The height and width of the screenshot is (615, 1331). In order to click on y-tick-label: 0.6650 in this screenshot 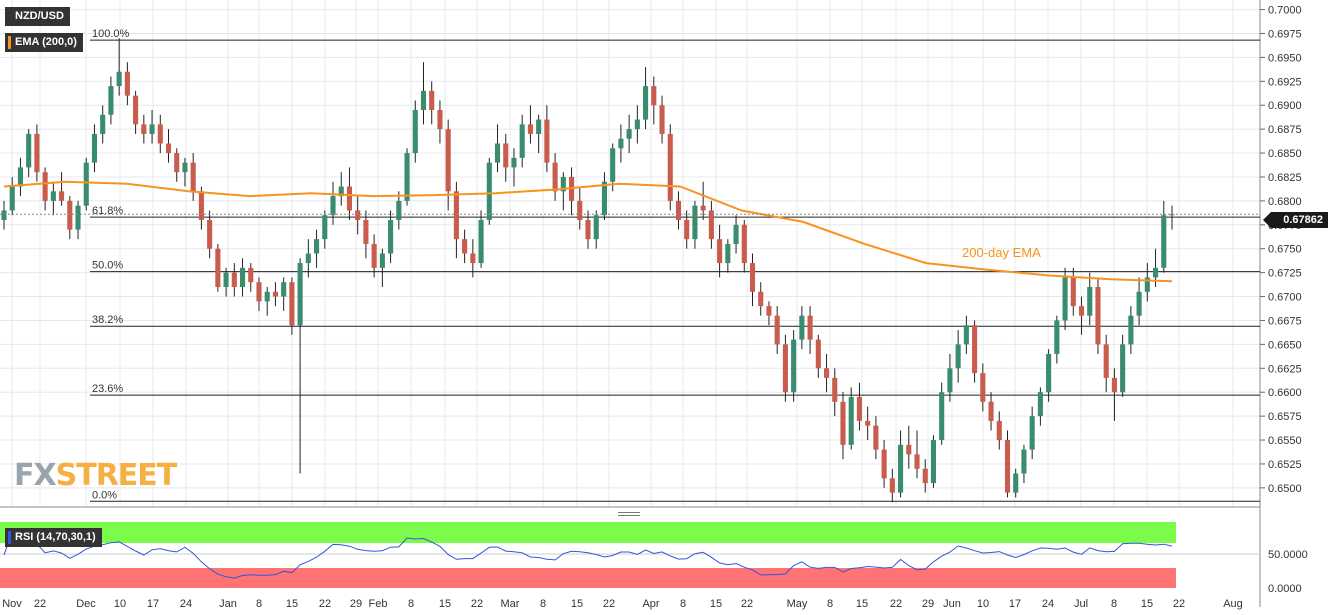, I will do `click(1285, 345)`.